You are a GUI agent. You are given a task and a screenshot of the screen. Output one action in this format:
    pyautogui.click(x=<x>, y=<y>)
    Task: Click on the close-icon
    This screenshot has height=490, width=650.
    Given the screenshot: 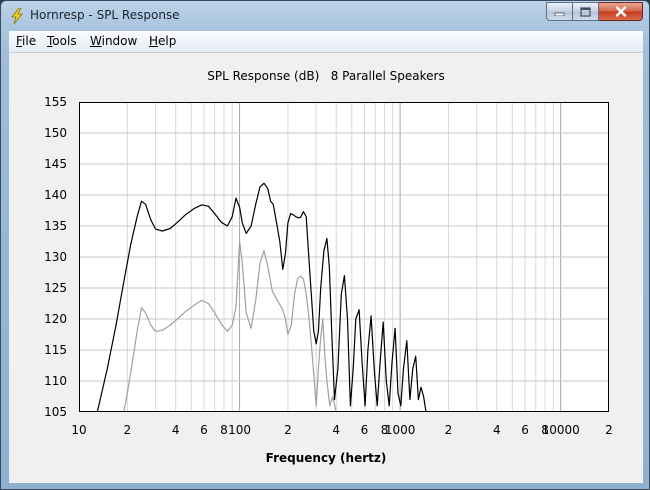 What is the action you would take?
    pyautogui.click(x=620, y=11)
    